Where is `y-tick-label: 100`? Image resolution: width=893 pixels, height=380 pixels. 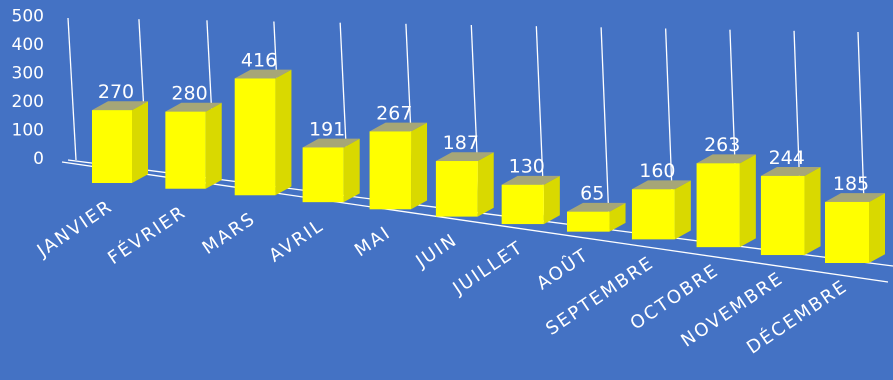
y-tick-label: 100 is located at coordinates (28, 131).